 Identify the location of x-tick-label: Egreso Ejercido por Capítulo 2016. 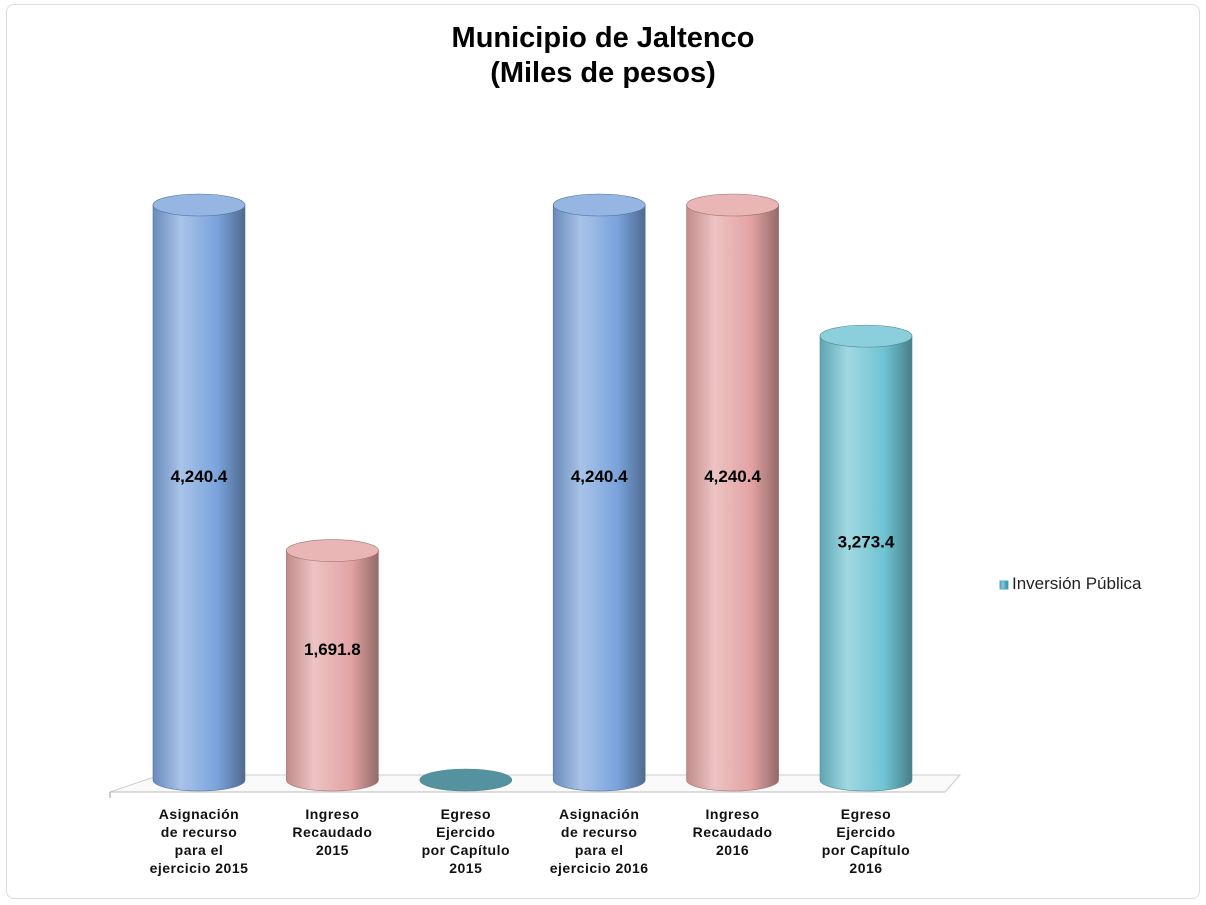
(866, 841).